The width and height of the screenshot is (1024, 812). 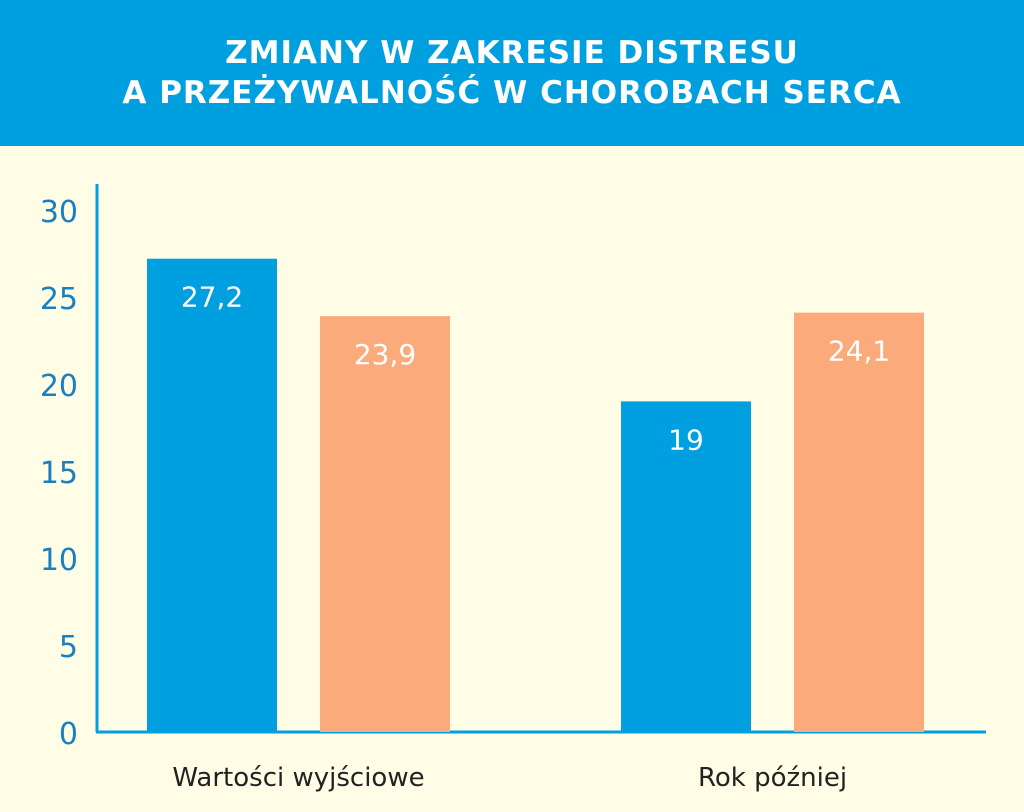 I want to click on data-label: 27,2, so click(x=212, y=297).